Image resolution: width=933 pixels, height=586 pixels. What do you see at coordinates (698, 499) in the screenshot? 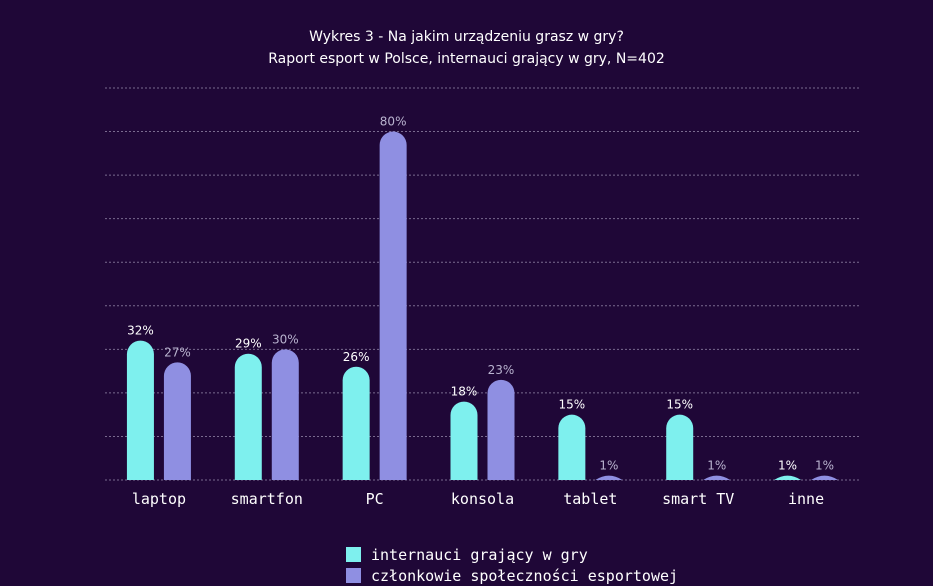
I see `category-label: smart TV` at bounding box center [698, 499].